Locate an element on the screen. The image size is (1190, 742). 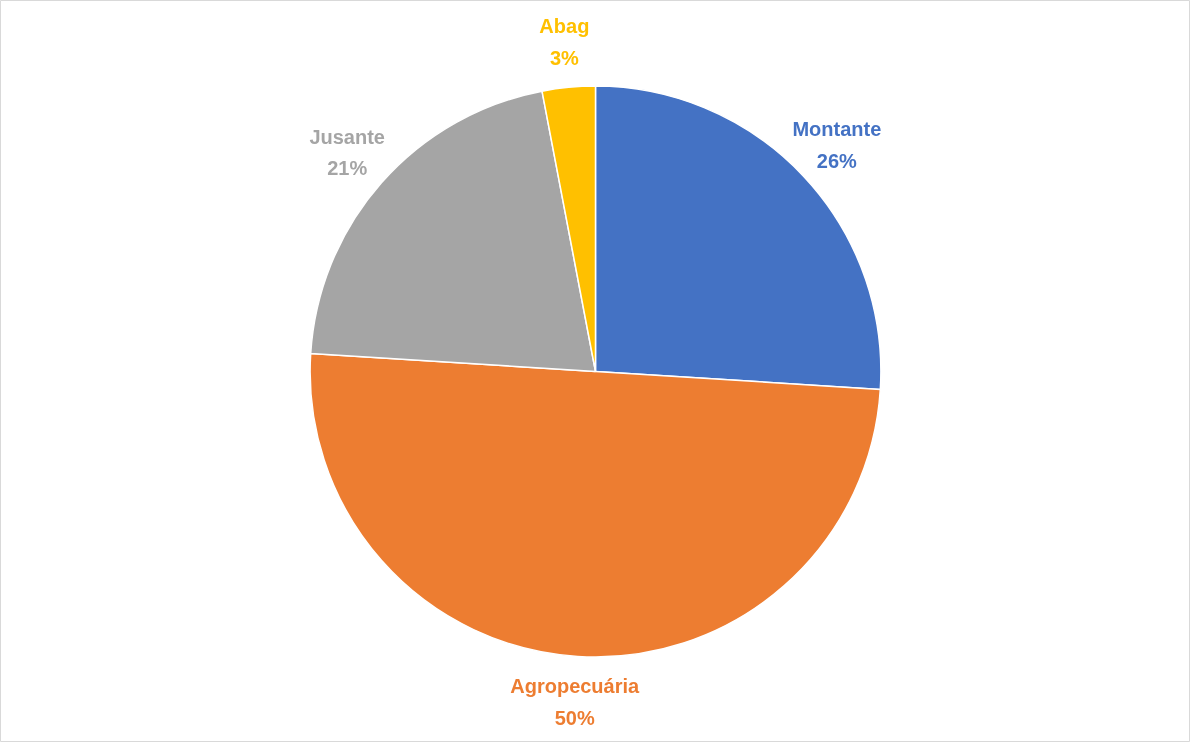
data-label: 50% is located at coordinates (574, 717).